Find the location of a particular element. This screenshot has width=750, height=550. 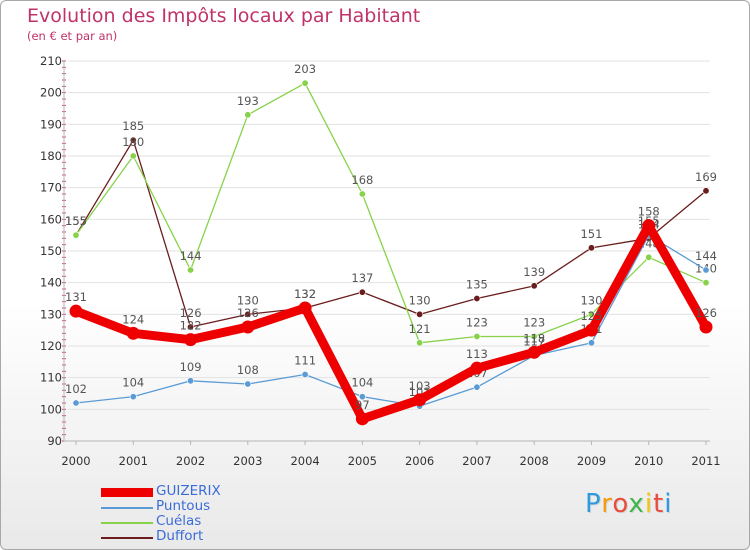

data-label: 125 is located at coordinates (591, 316).